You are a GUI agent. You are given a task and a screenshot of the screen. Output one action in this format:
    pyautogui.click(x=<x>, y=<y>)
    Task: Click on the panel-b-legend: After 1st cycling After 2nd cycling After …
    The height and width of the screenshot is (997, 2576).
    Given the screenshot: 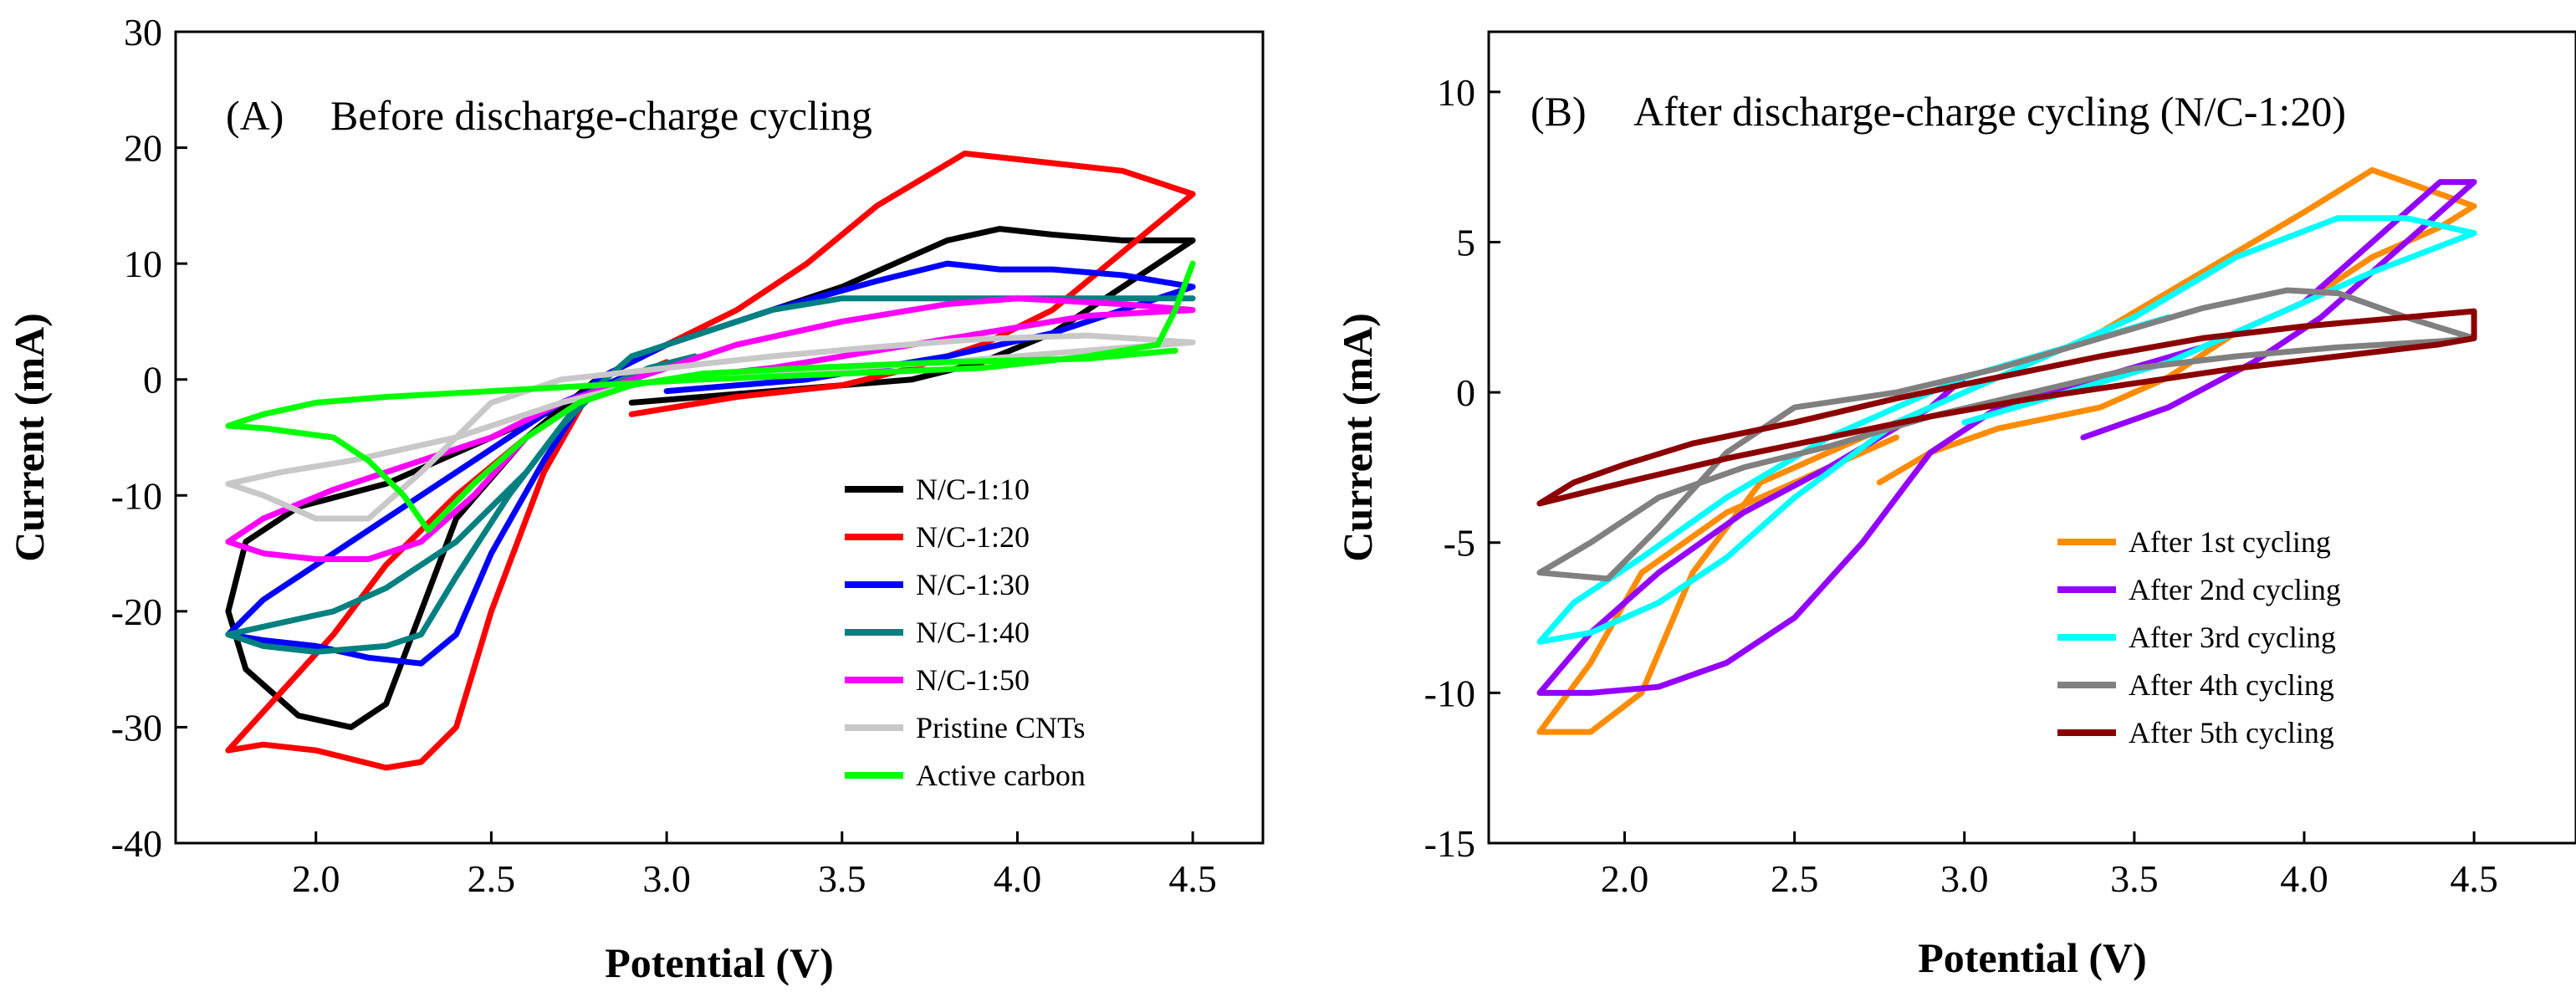 What is the action you would take?
    pyautogui.click(x=2199, y=637)
    